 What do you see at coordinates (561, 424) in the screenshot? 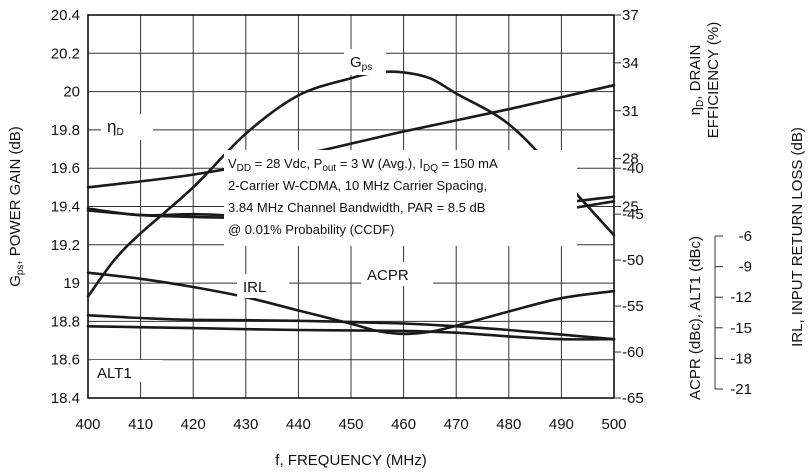
I see `x-tick-label: 490` at bounding box center [561, 424].